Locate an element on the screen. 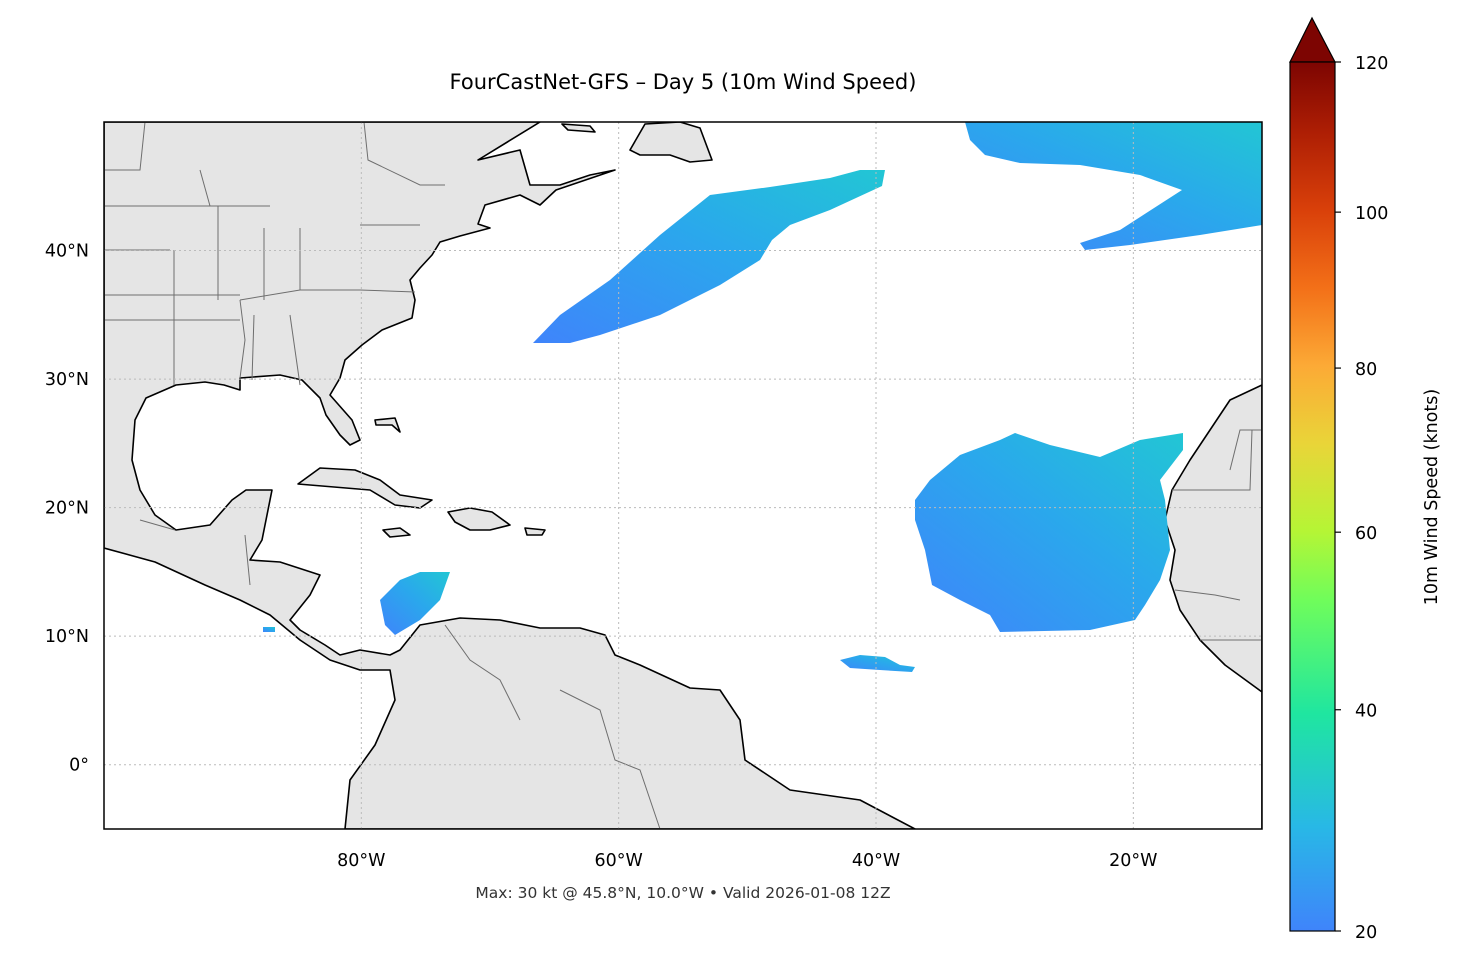  x-tick-label: 60°W is located at coordinates (619, 861).